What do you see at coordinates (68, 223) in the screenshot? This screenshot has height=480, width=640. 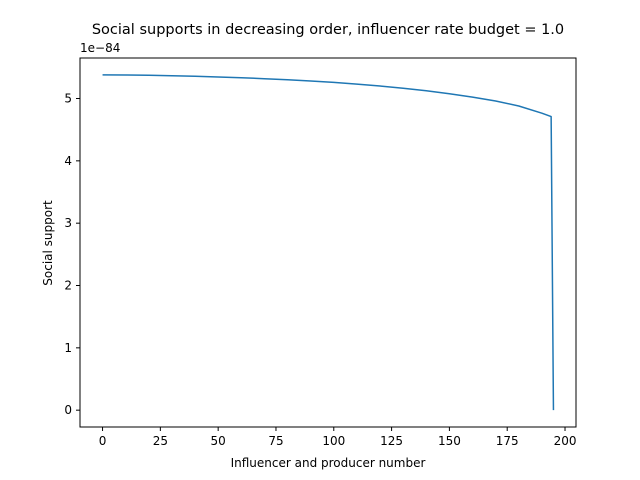 I see `y-tick-label: 3` at bounding box center [68, 223].